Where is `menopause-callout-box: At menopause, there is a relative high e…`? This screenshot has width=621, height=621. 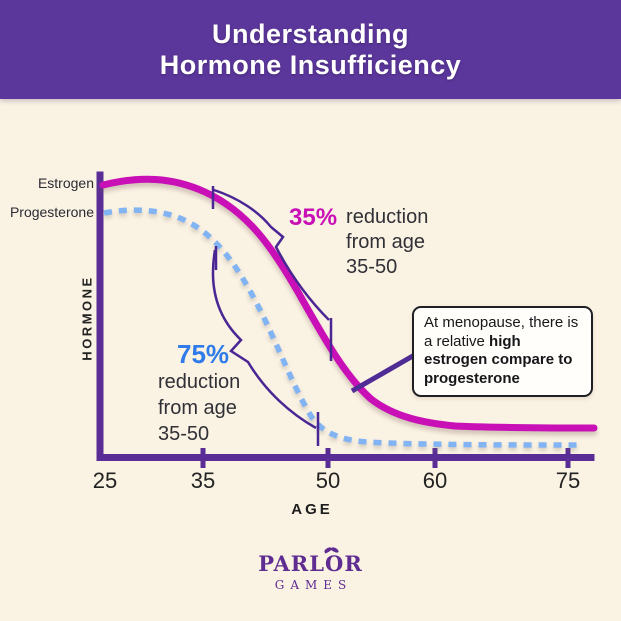 menopause-callout-box: At menopause, there is a relative high e… is located at coordinates (502, 351).